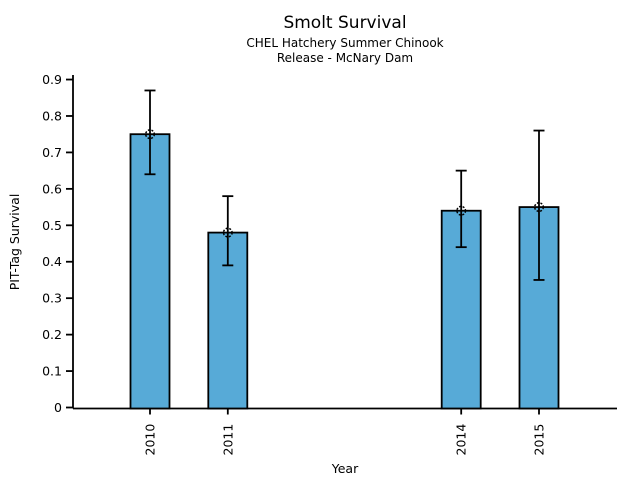 This screenshot has width=640, height=480. Describe the element at coordinates (344, 43) in the screenshot. I see `chart-subtitle-line1: CHEL Hatchery Summer Chinook` at that location.